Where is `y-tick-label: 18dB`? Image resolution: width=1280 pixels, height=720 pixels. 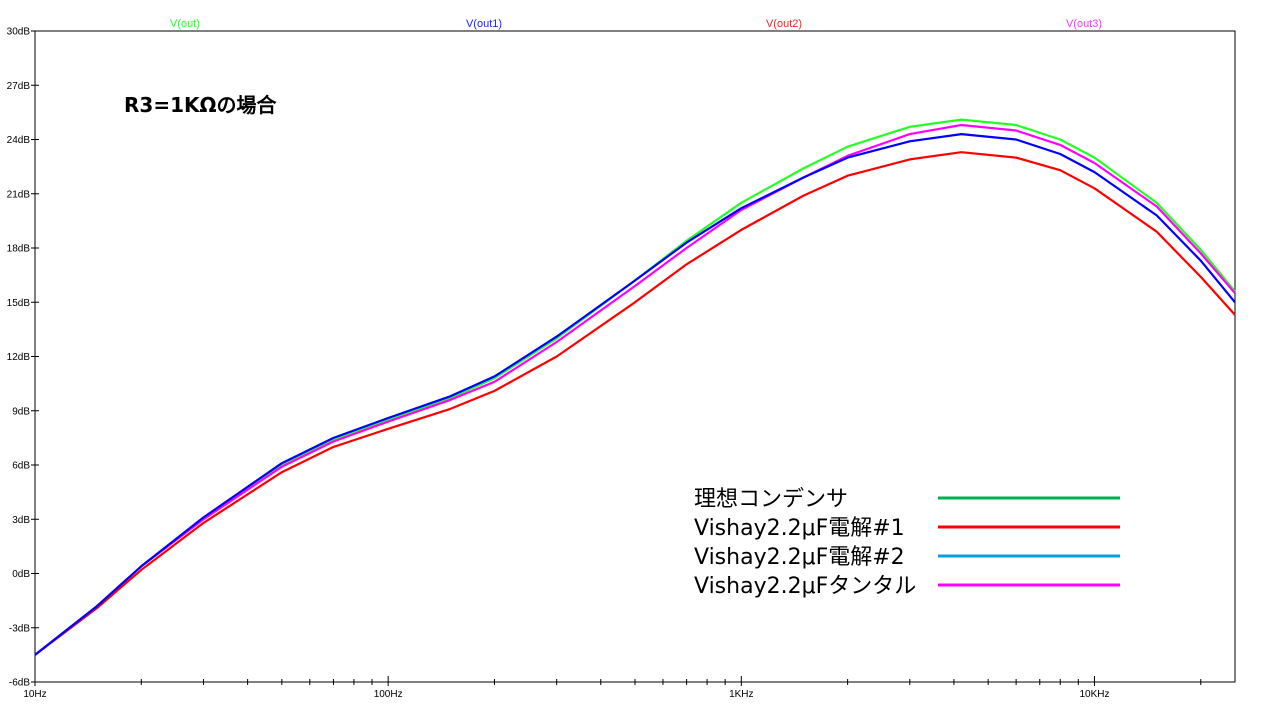
y-tick-label: 18dB is located at coordinates (19, 249).